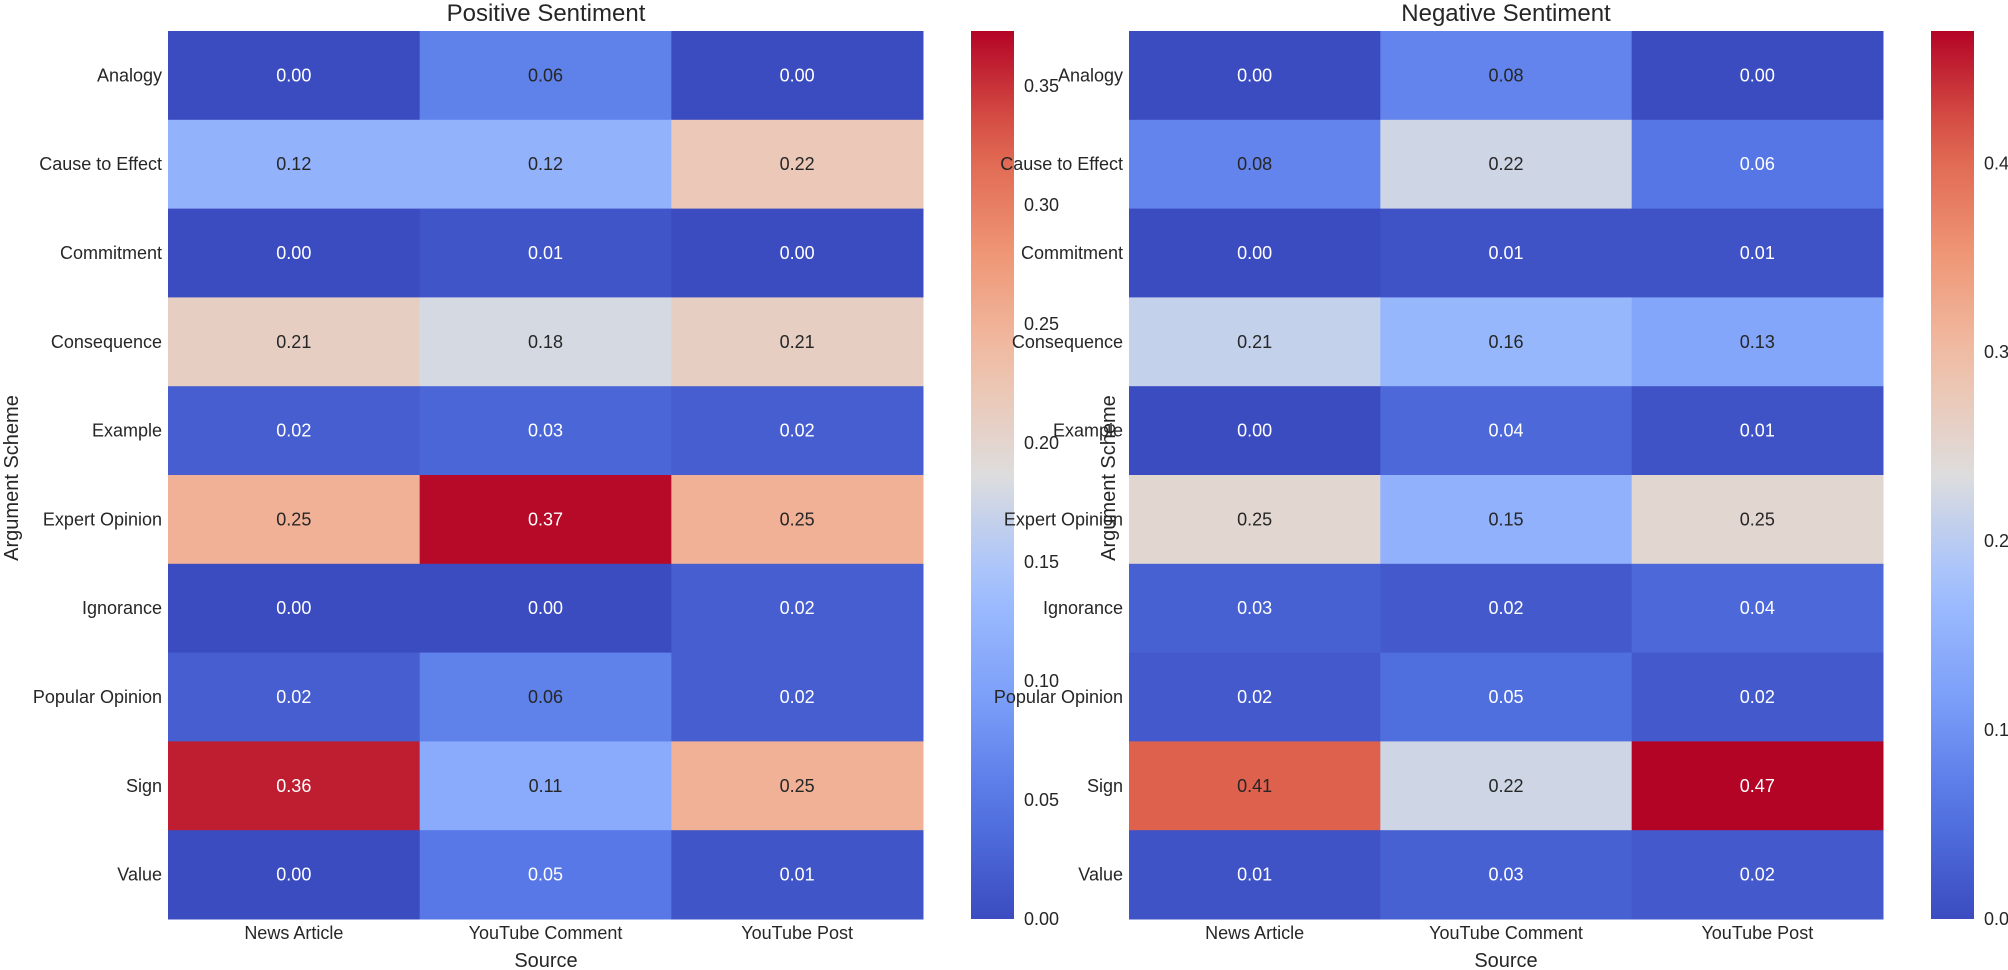  I want to click on colorbar-tick-label: 0.00, so click(1041, 919).